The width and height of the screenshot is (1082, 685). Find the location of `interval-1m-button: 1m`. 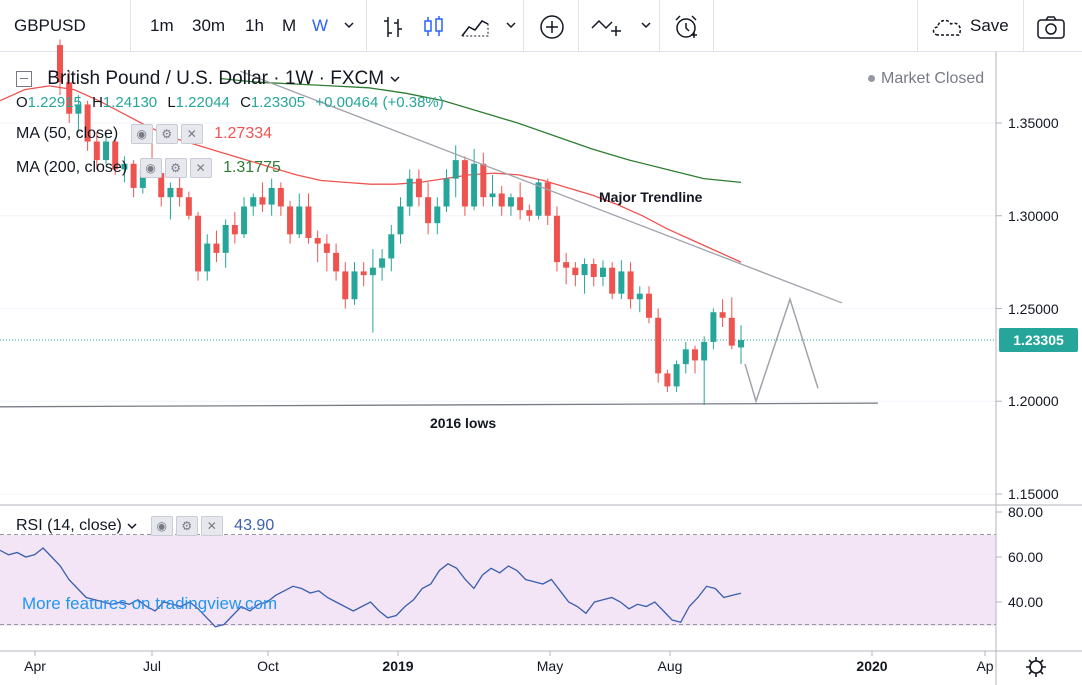

interval-1m-button: 1m is located at coordinates (162, 25).